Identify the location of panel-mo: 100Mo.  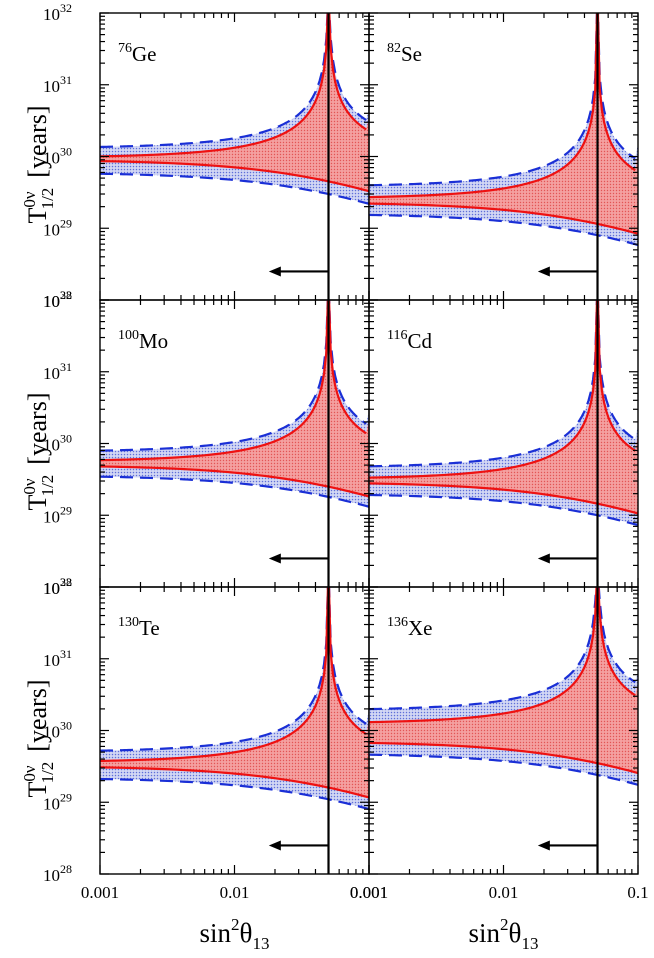
(234, 443).